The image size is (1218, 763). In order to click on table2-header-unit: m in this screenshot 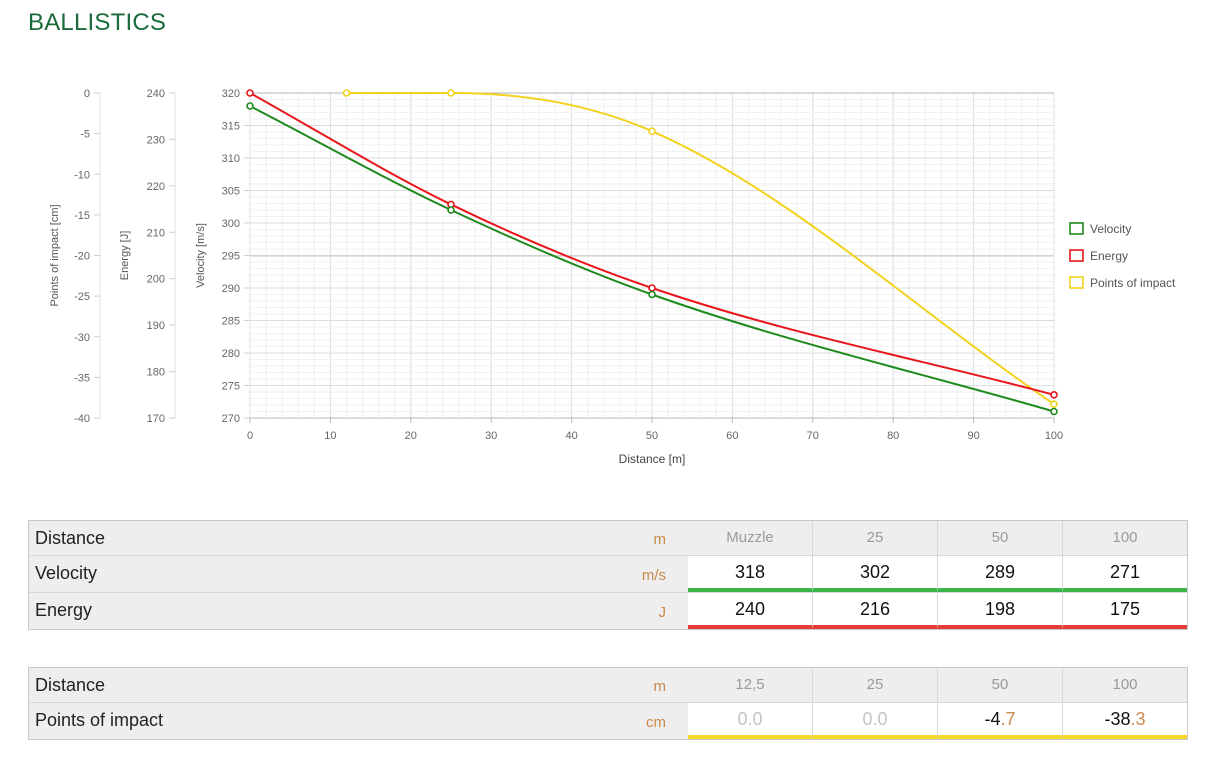, I will do `click(660, 686)`.